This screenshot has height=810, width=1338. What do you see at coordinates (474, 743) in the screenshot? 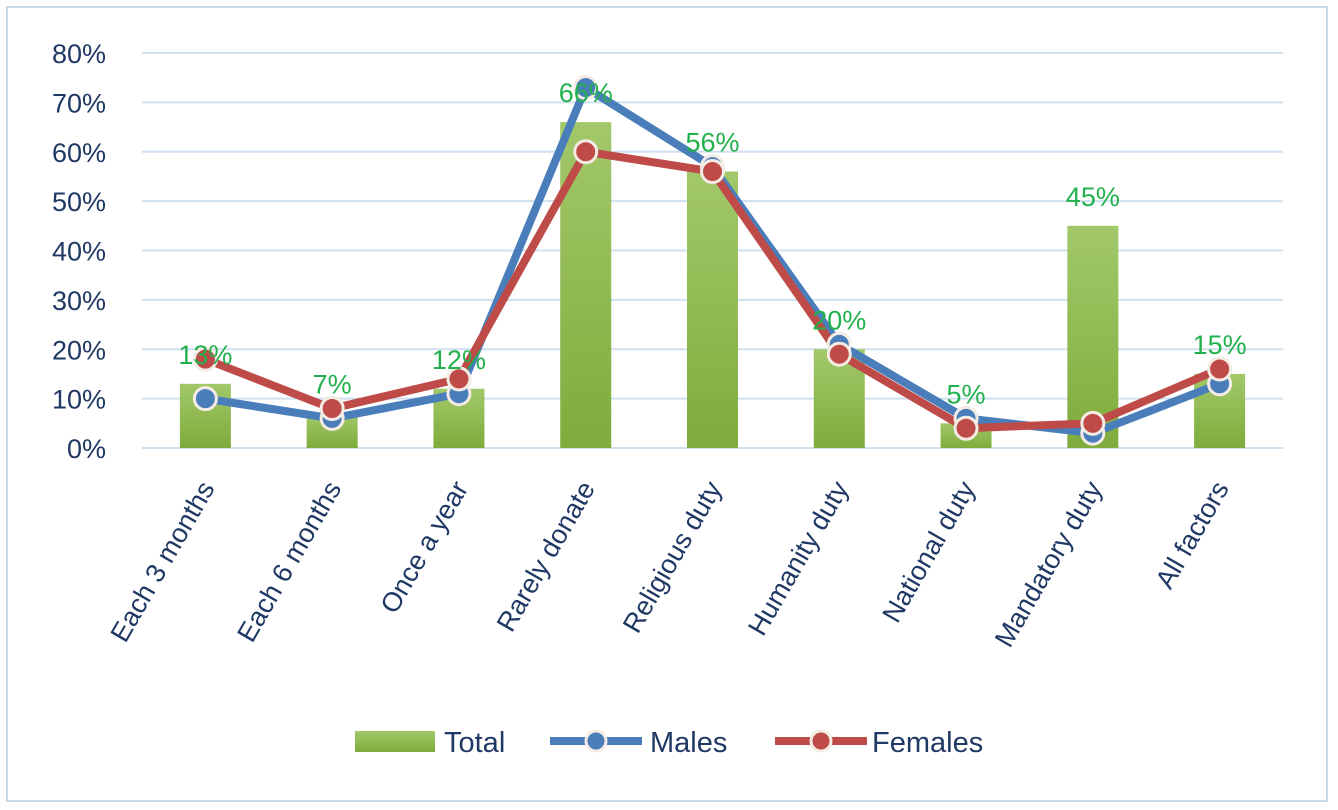
I see `legend-label-total: Total` at bounding box center [474, 743].